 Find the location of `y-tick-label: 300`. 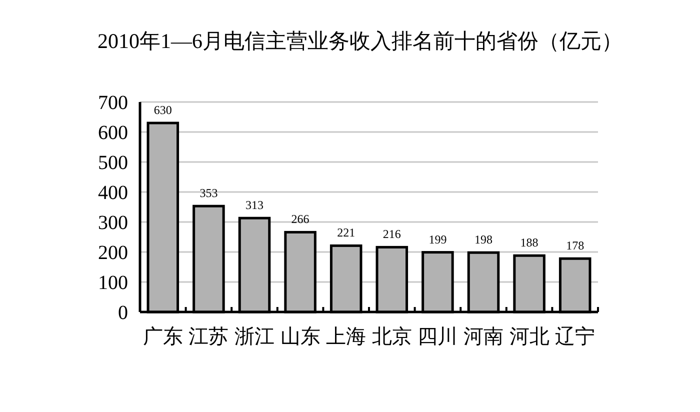

y-tick-label: 300 is located at coordinates (113, 223).